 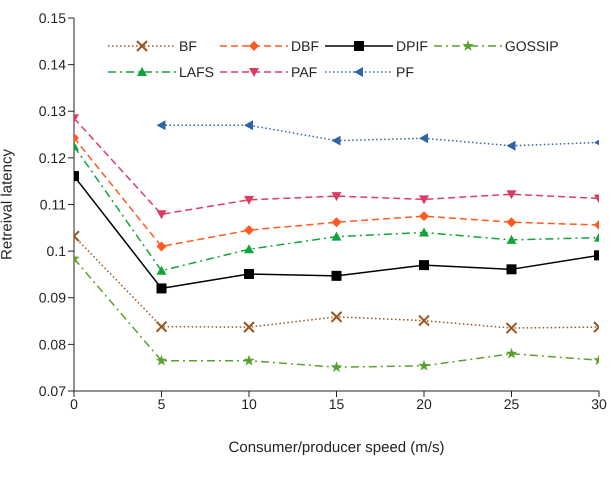 I want to click on legend-label: GOSSIP, so click(x=531, y=46).